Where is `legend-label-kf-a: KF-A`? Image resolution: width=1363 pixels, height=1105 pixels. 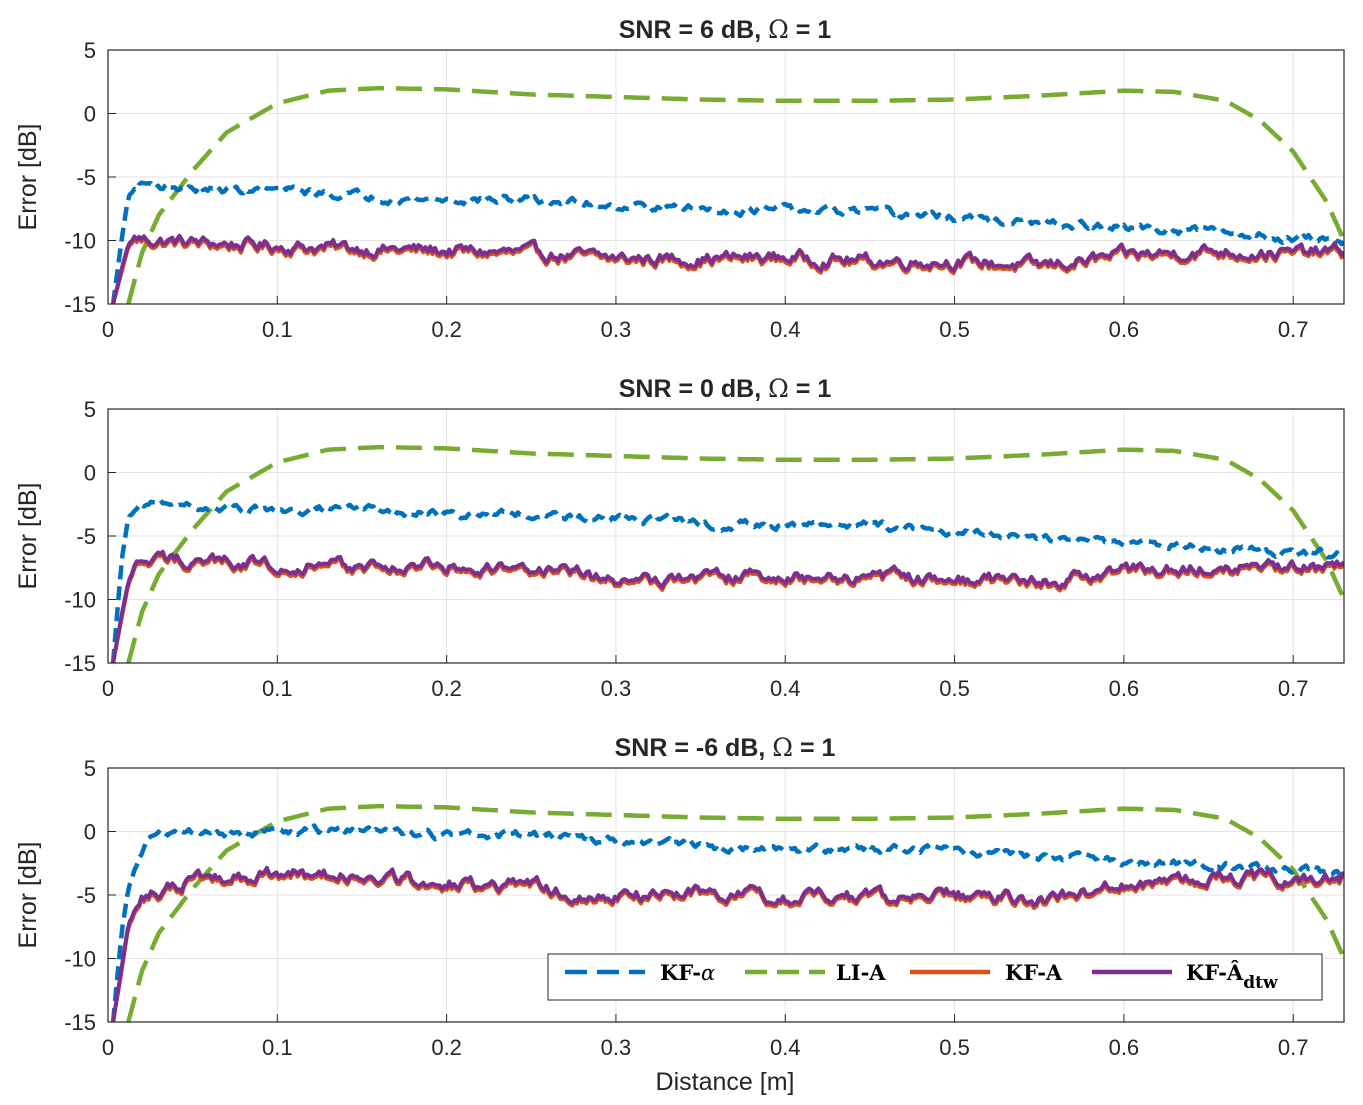
legend-label-kf-a: KF-A is located at coordinates (1034, 972).